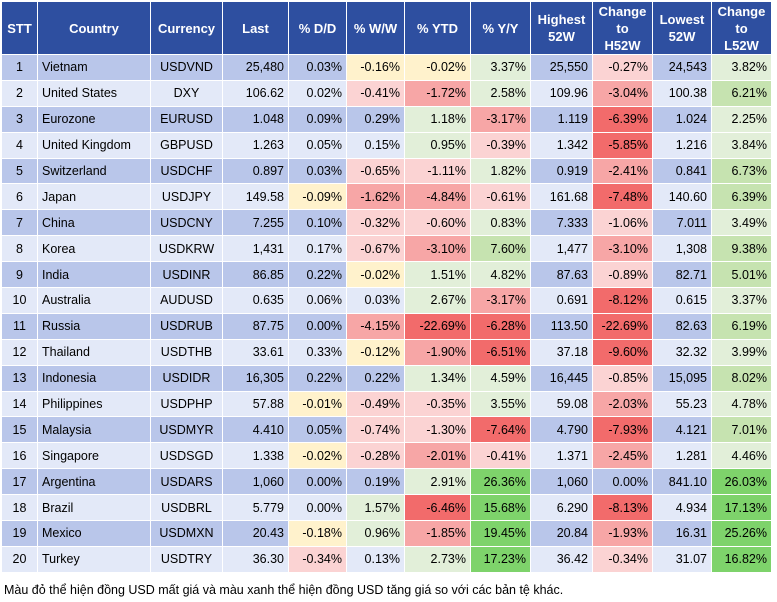 This screenshot has height=602, width=777. What do you see at coordinates (186, 67) in the screenshot?
I see `cell-currency: USDVND` at bounding box center [186, 67].